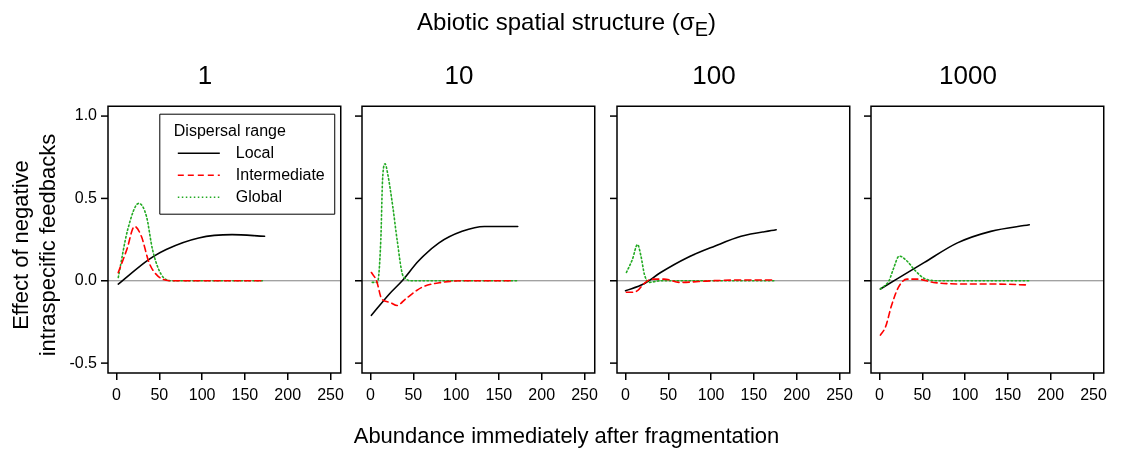 This screenshot has height=453, width=1133. What do you see at coordinates (229, 130) in the screenshot?
I see `legend-title: Dispersal range` at bounding box center [229, 130].